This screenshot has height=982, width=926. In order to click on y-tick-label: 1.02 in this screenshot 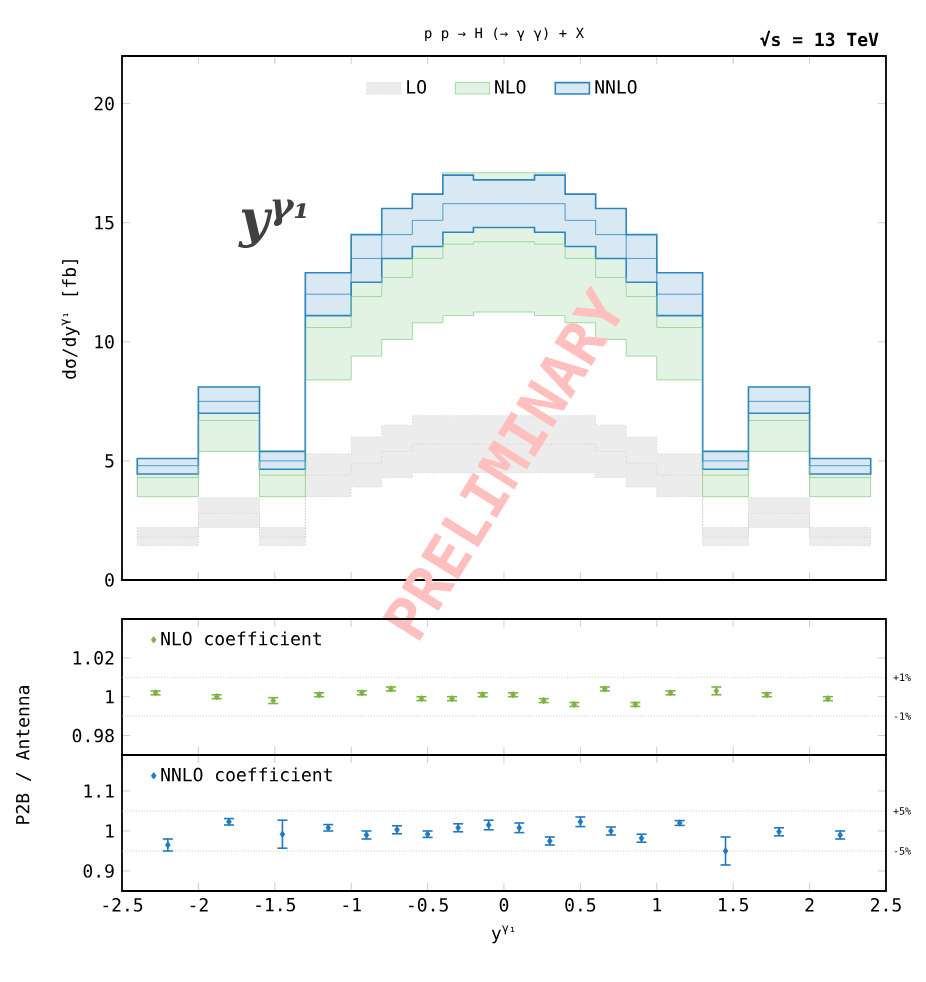, I will do `click(93, 658)`.